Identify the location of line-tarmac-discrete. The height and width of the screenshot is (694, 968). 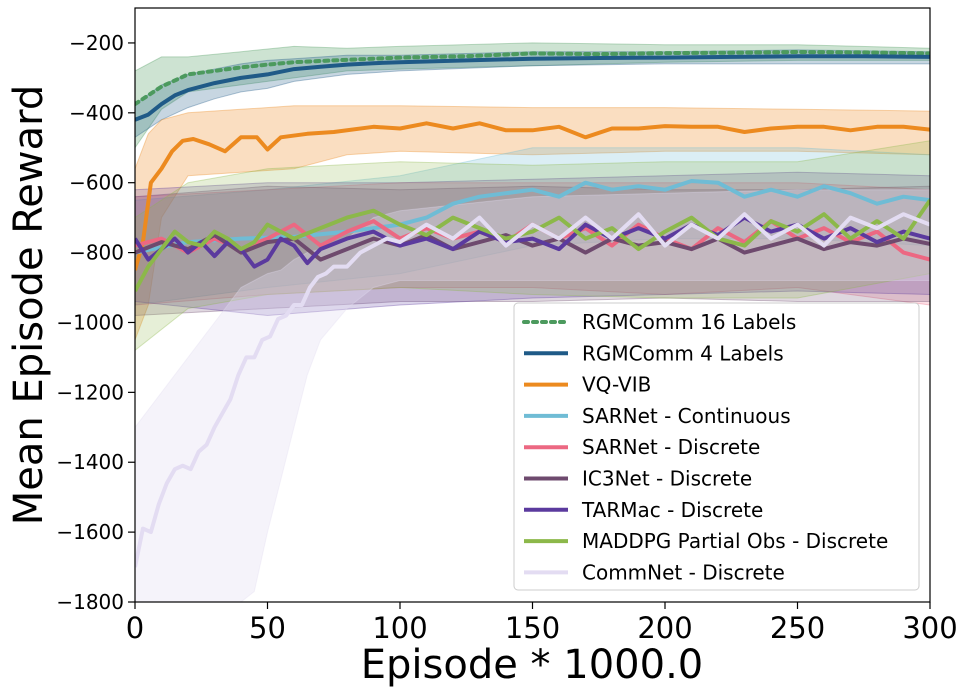
(532, 242).